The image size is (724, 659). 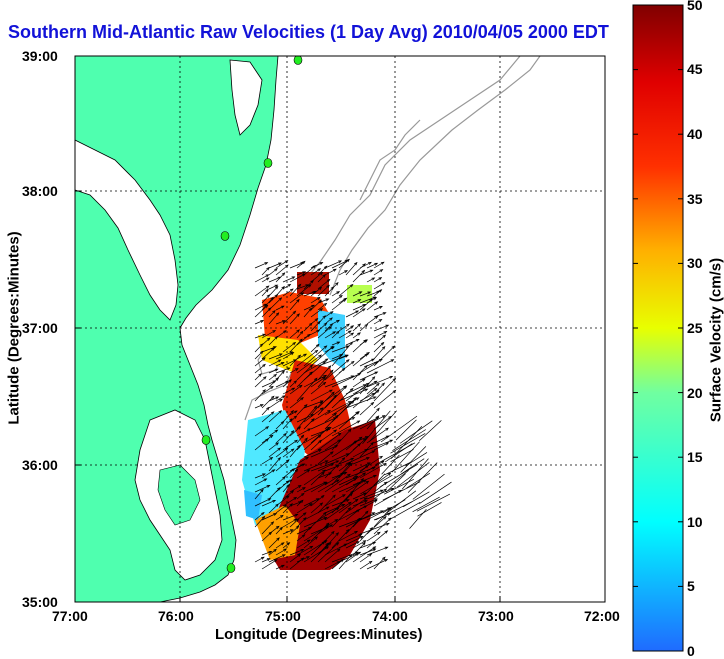 I want to click on y-tick-label: 38:00, so click(x=40, y=191).